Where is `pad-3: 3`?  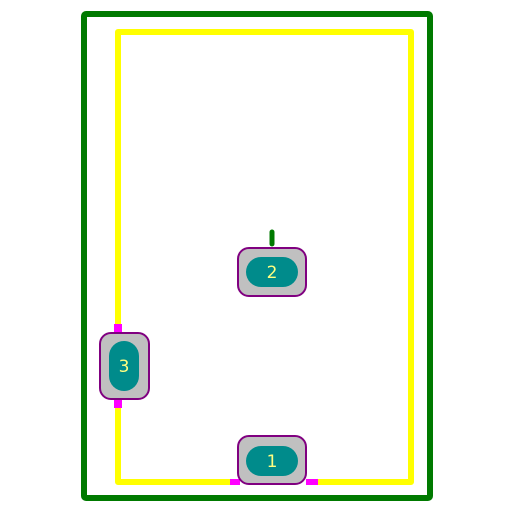 pad-3: 3 is located at coordinates (124, 366).